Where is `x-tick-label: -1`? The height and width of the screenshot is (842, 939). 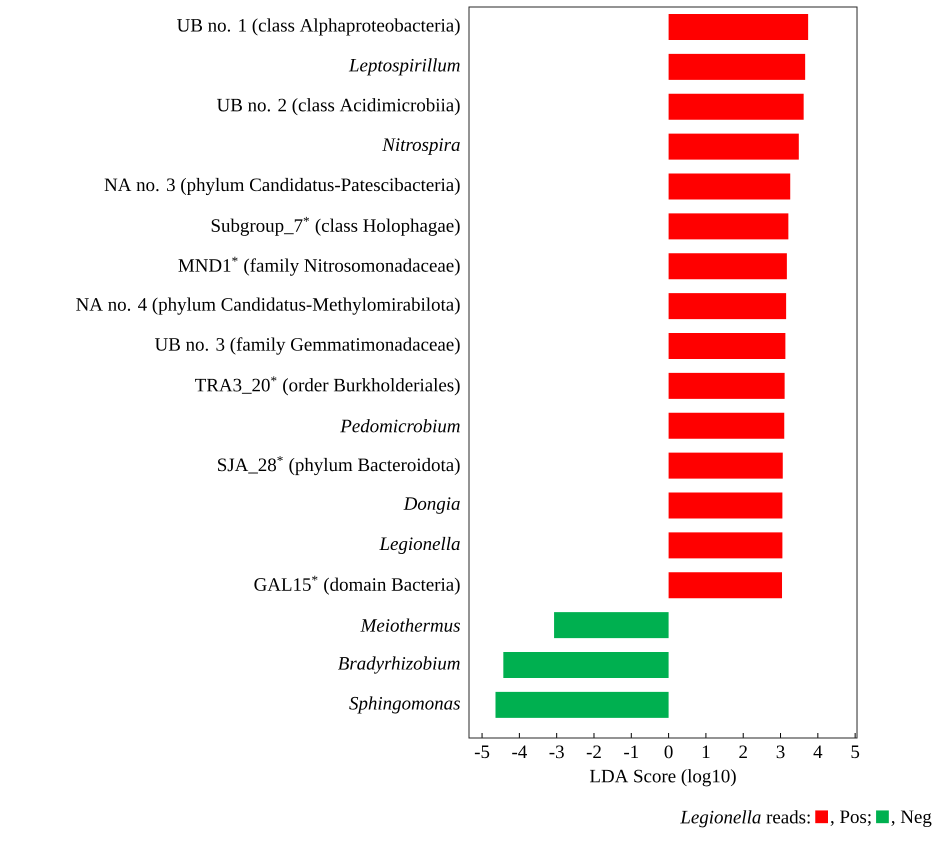
x-tick-label: -1 is located at coordinates (631, 752).